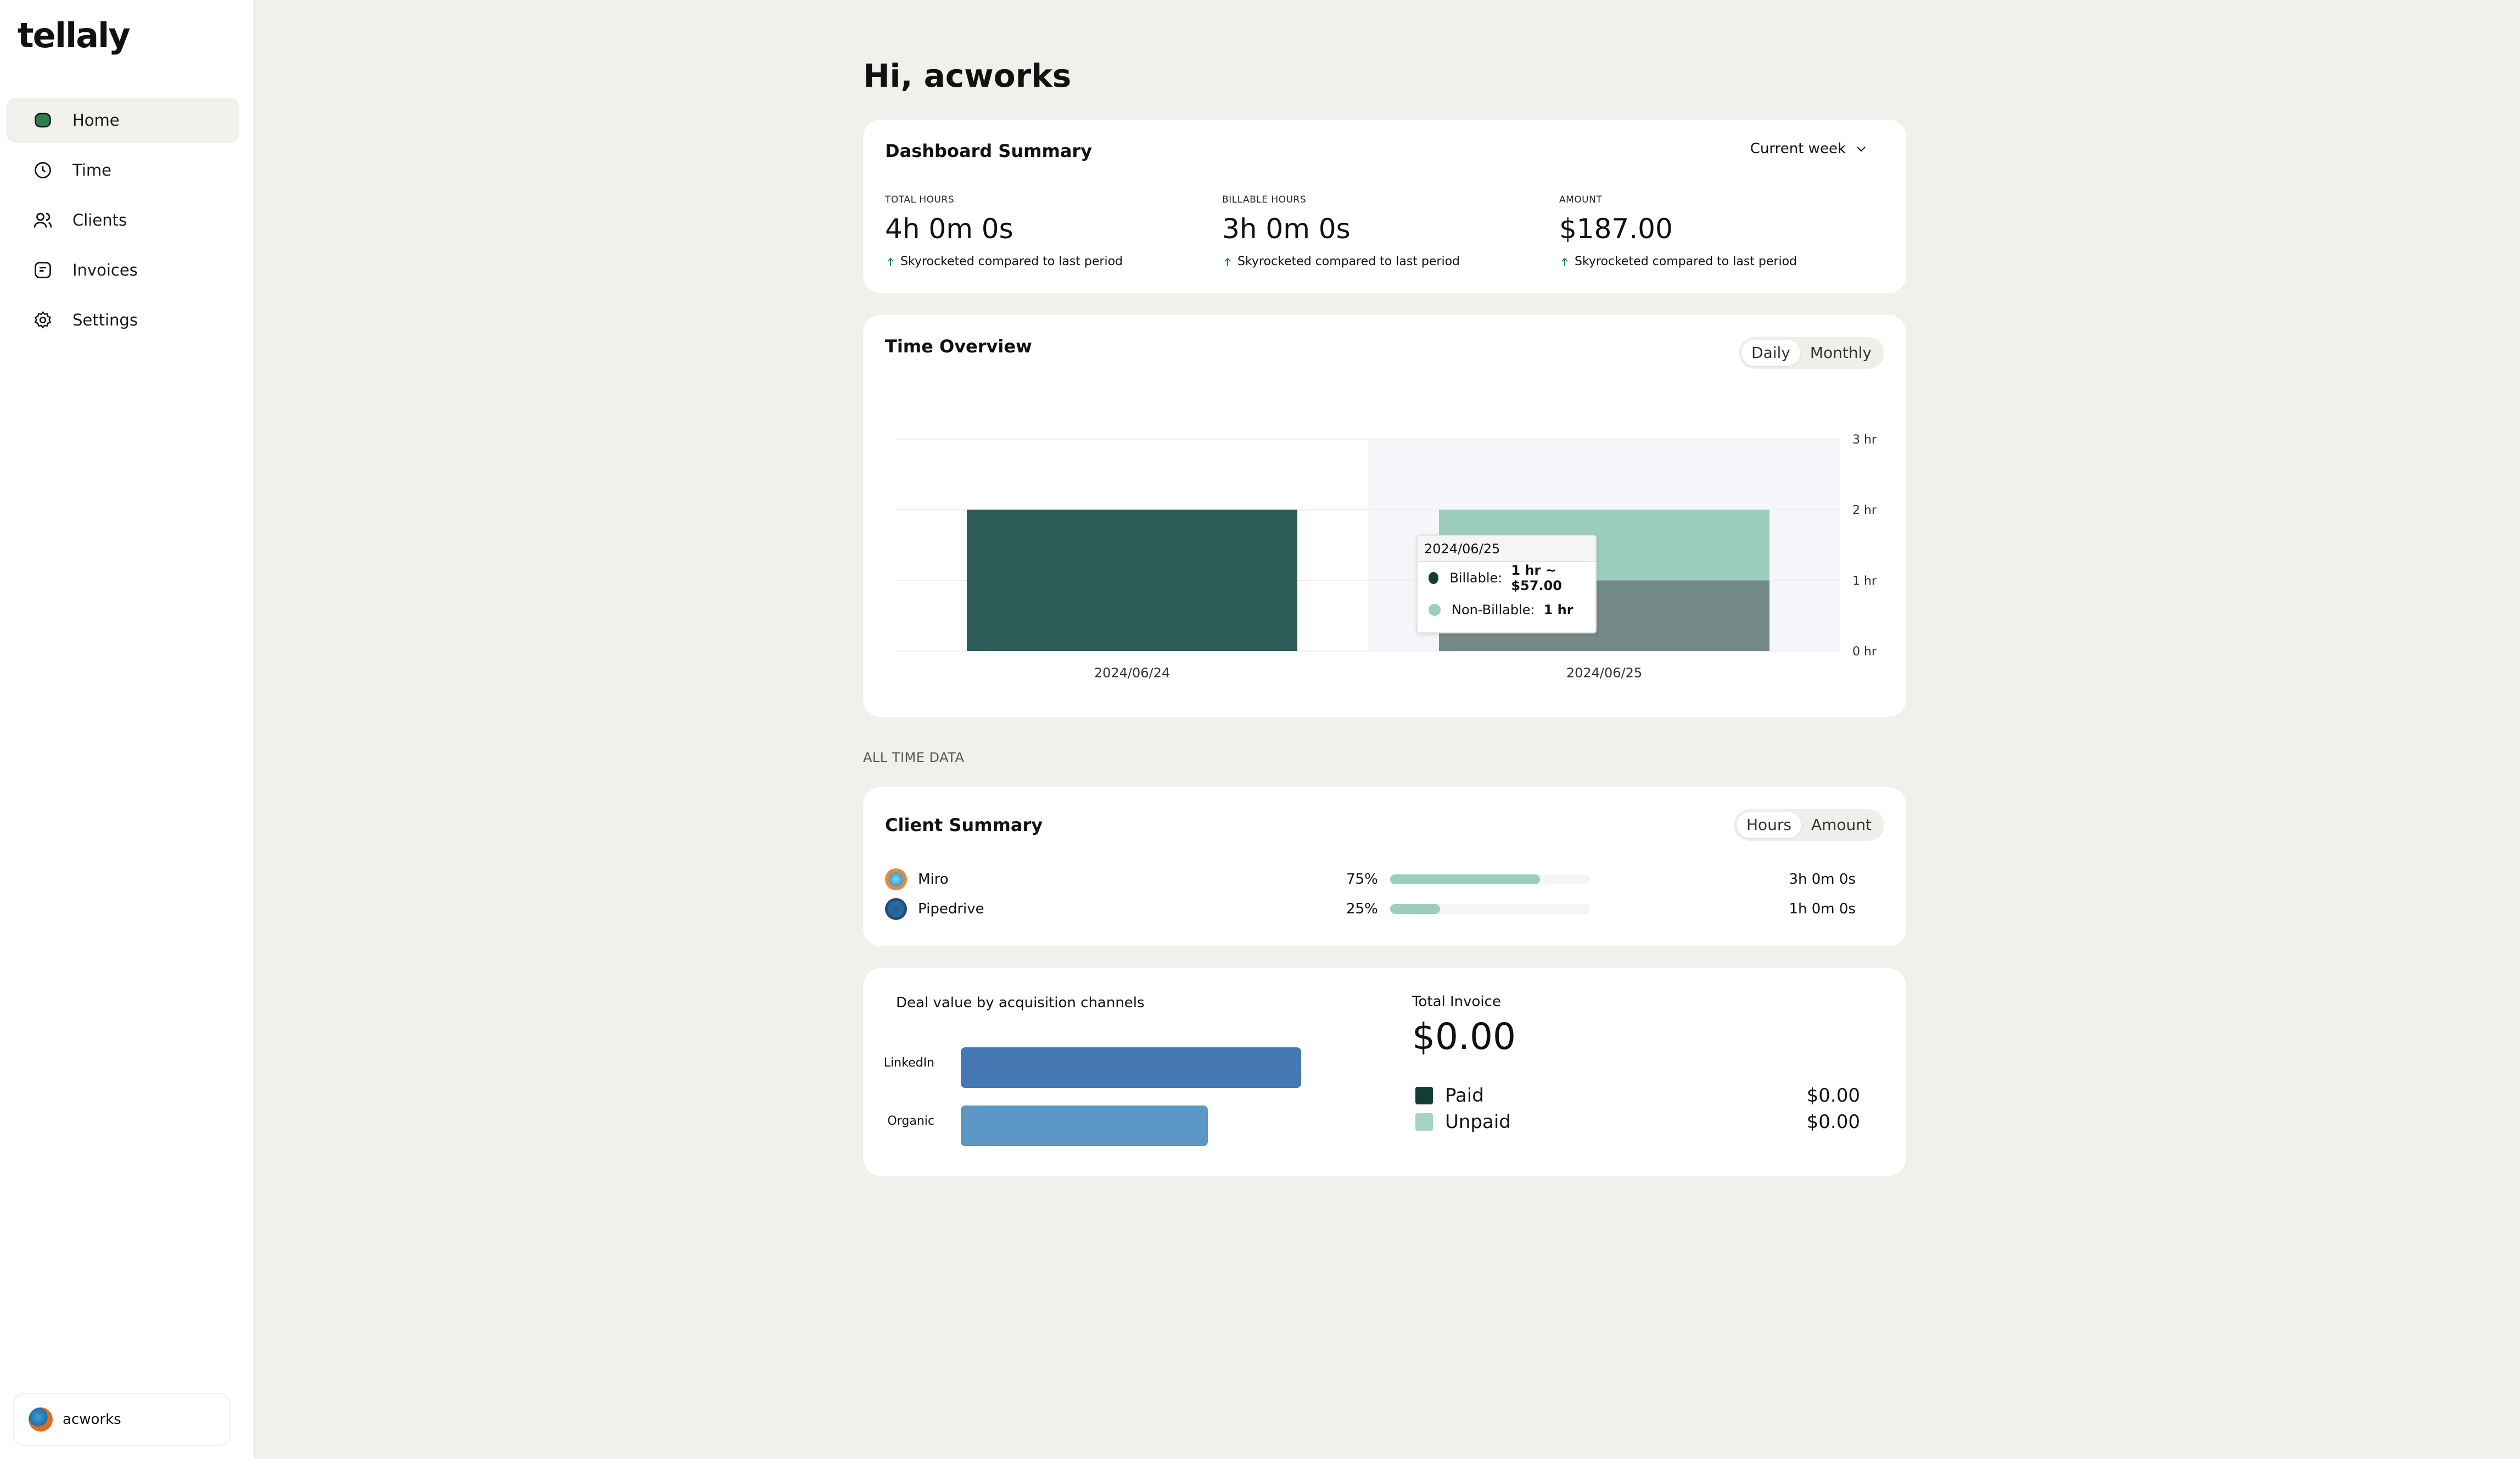  What do you see at coordinates (989, 151) in the screenshot?
I see `card-title: Dashboard Summary` at bounding box center [989, 151].